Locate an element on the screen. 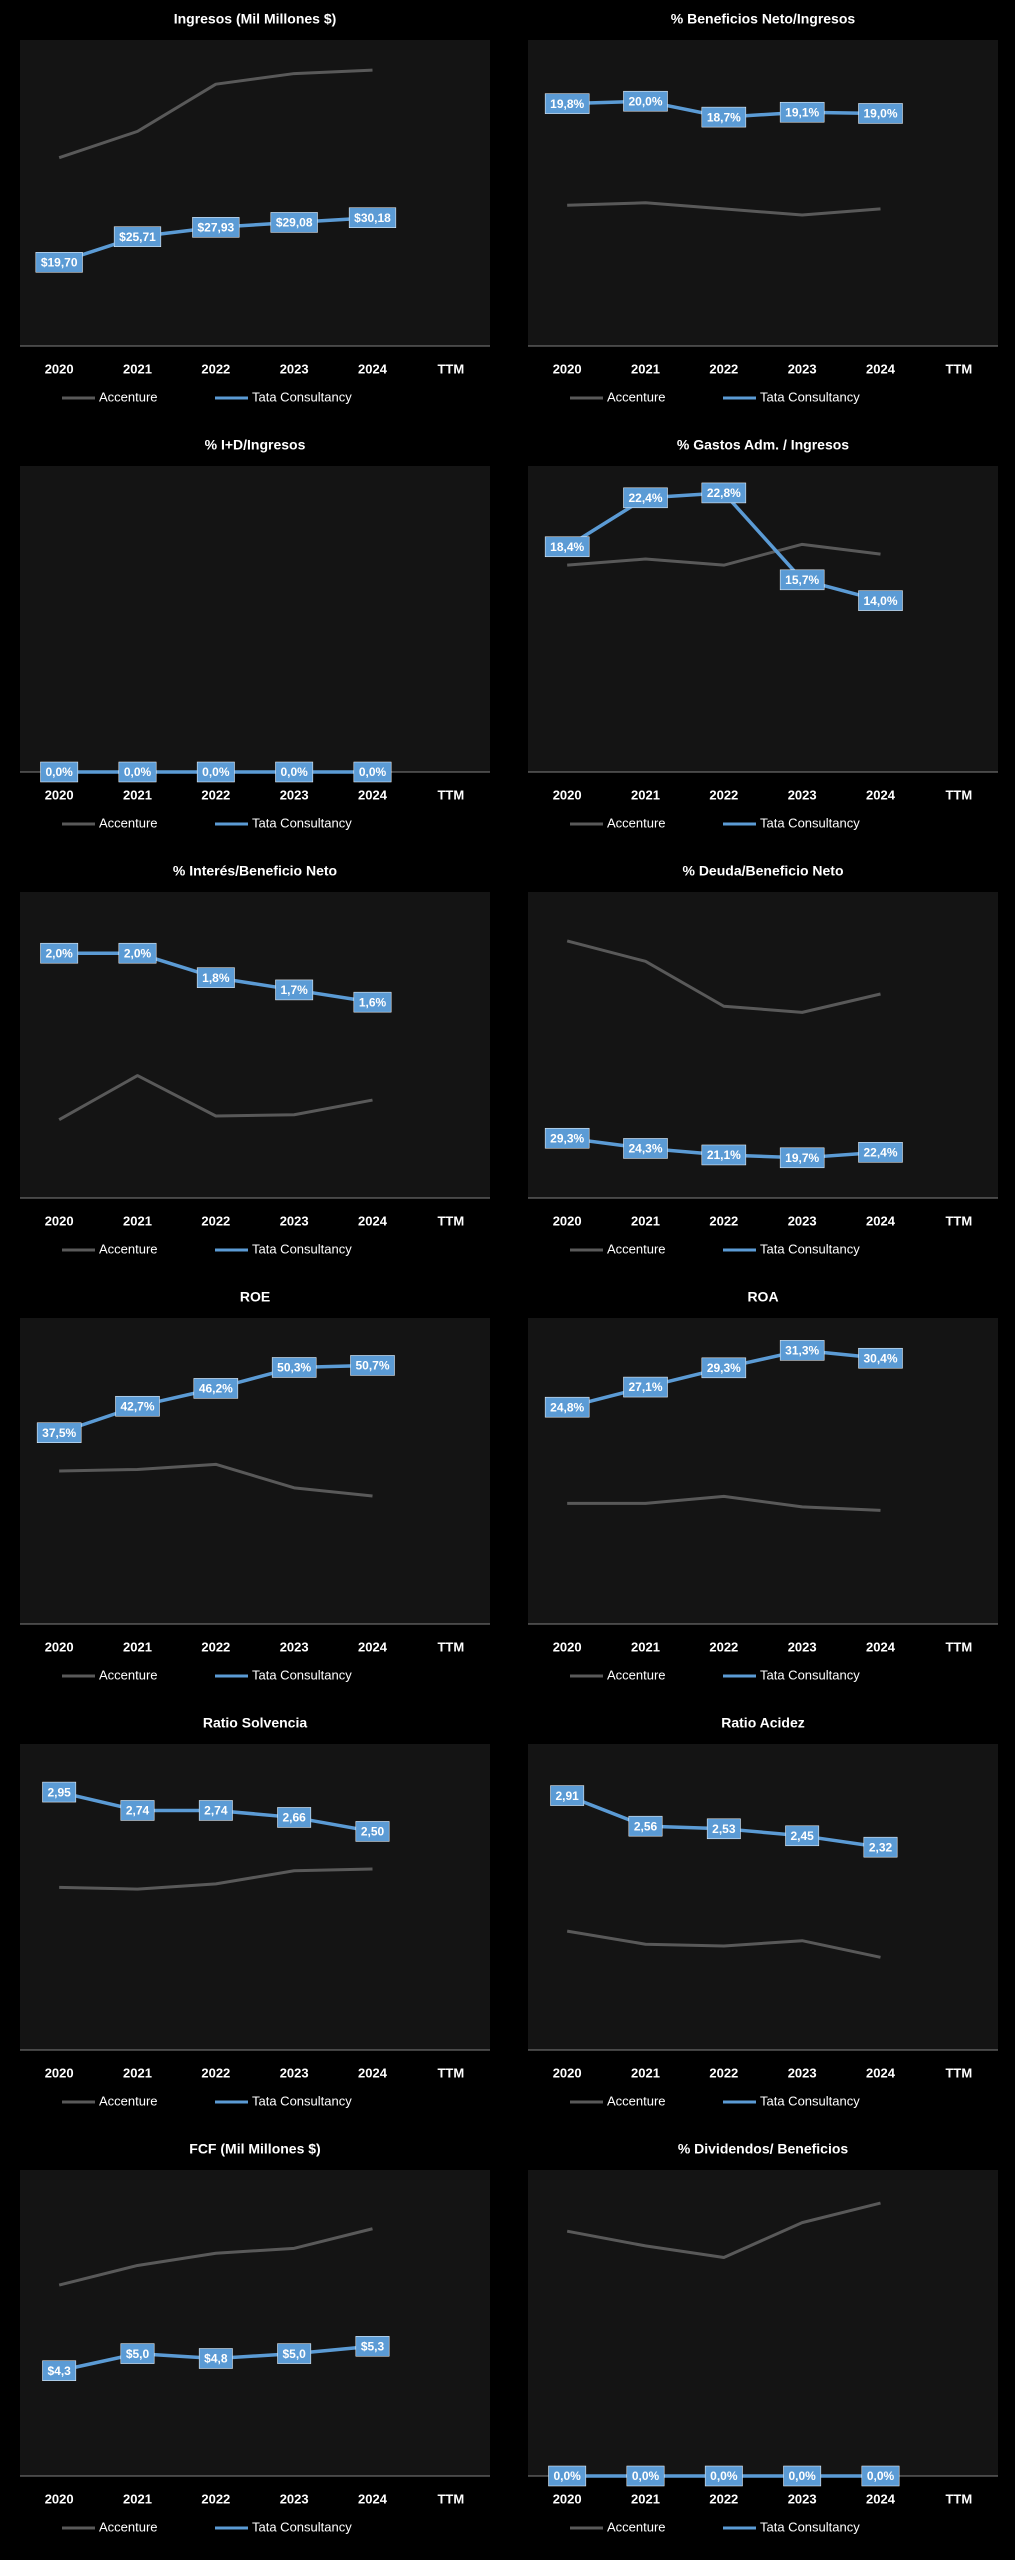 This screenshot has height=2560, width=1015. chart-title: Ingresos (Mil Millones $) is located at coordinates (255, 19).